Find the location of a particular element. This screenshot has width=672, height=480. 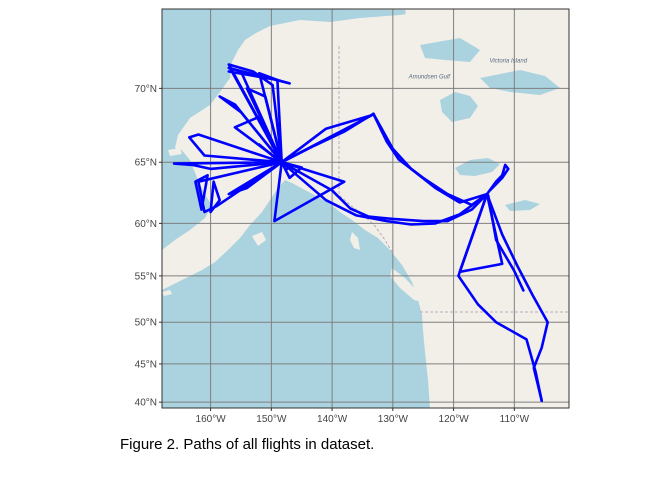

place-label: Victoria Island is located at coordinates (508, 62).